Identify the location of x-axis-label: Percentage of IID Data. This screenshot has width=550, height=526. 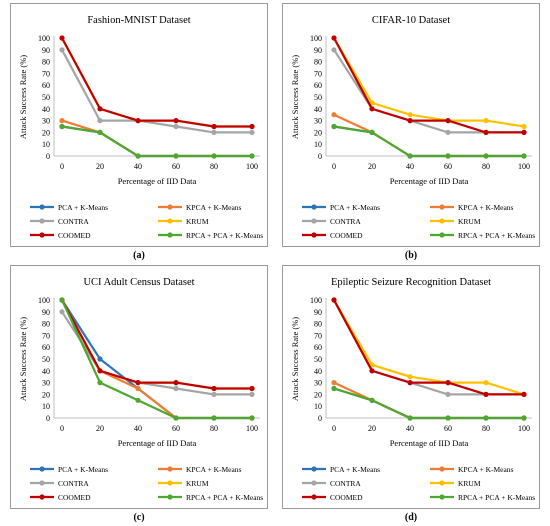
(157, 181).